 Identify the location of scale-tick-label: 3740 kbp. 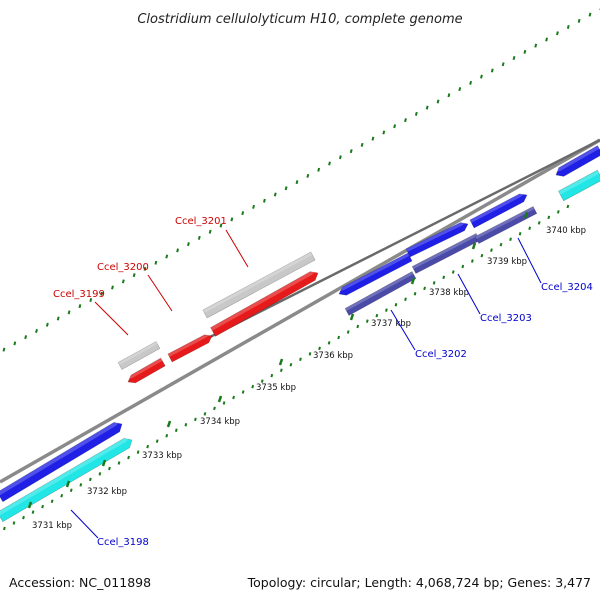
(566, 231).